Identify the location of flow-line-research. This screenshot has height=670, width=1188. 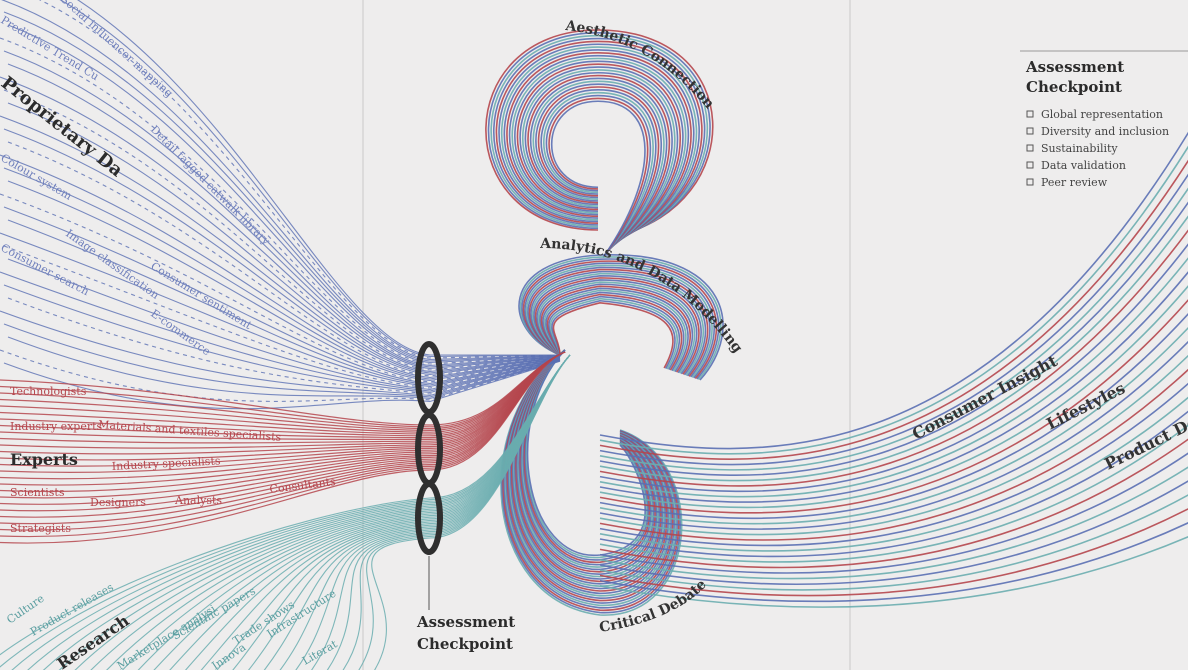
(471, 512).